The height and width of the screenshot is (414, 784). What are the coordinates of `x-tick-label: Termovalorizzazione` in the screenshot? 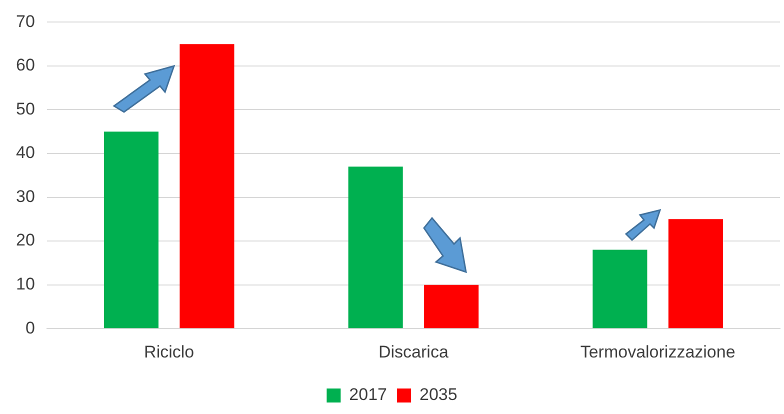 It's located at (658, 352).